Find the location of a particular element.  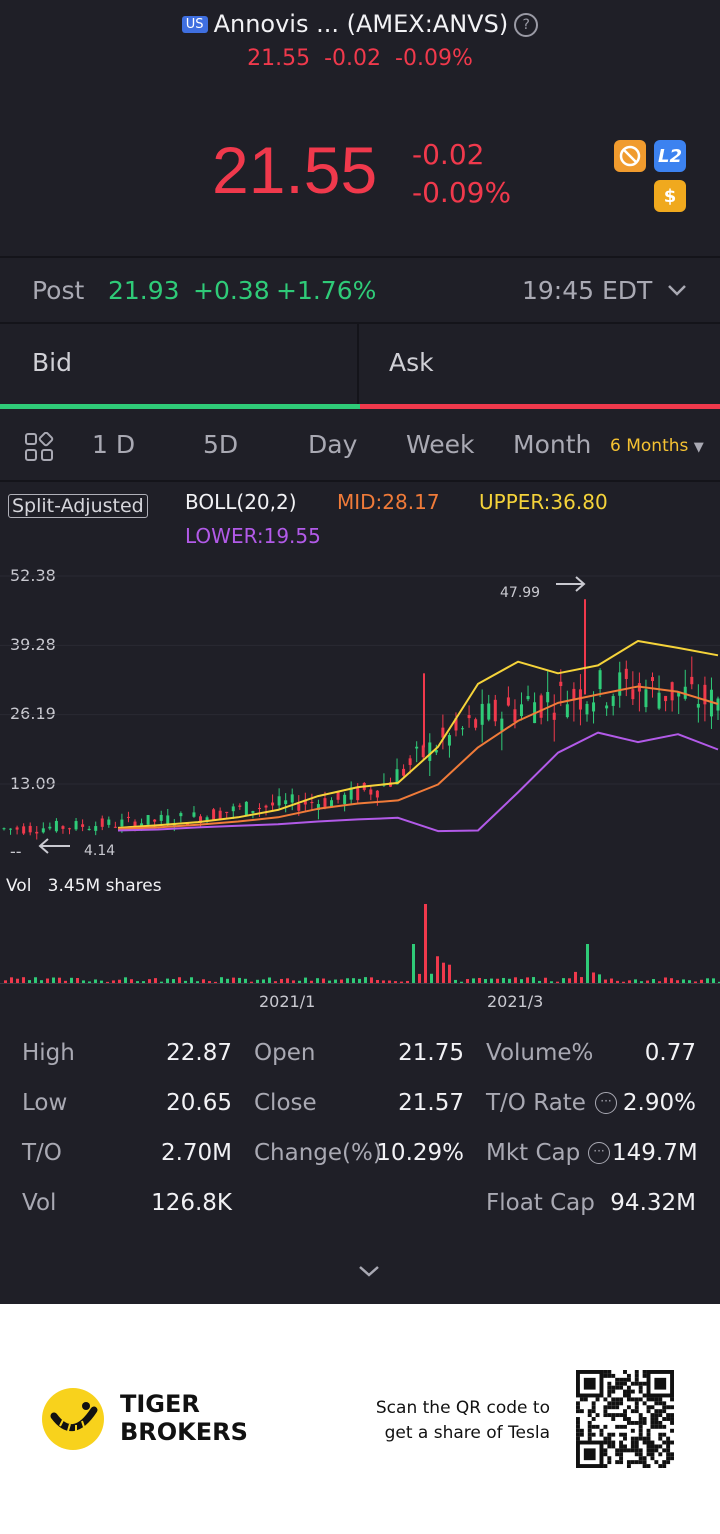

arrow-right-icon is located at coordinates (571, 584).